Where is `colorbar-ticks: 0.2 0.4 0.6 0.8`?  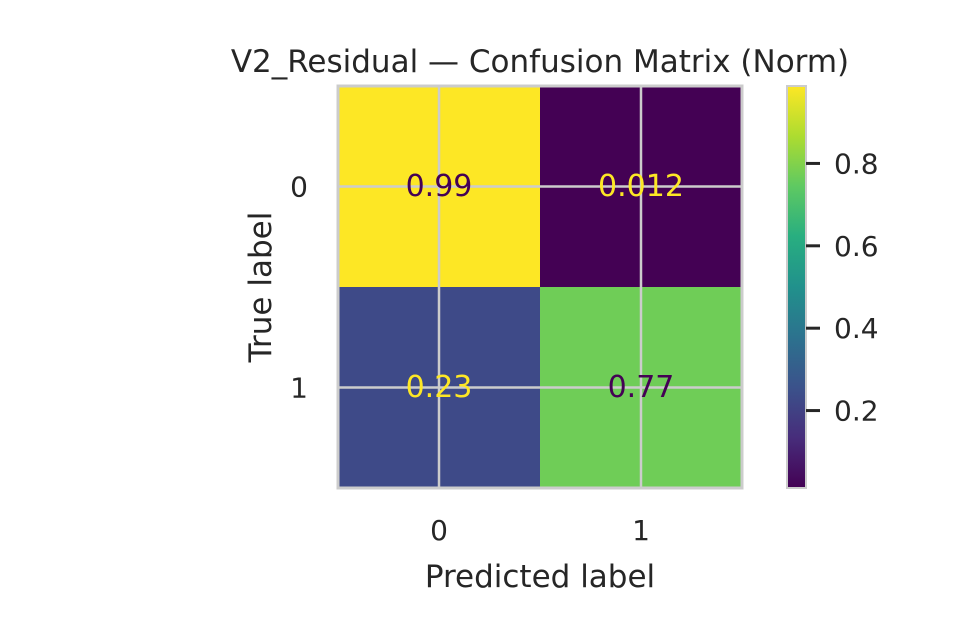
colorbar-ticks: 0.2 0.4 0.6 0.8 is located at coordinates (842, 287).